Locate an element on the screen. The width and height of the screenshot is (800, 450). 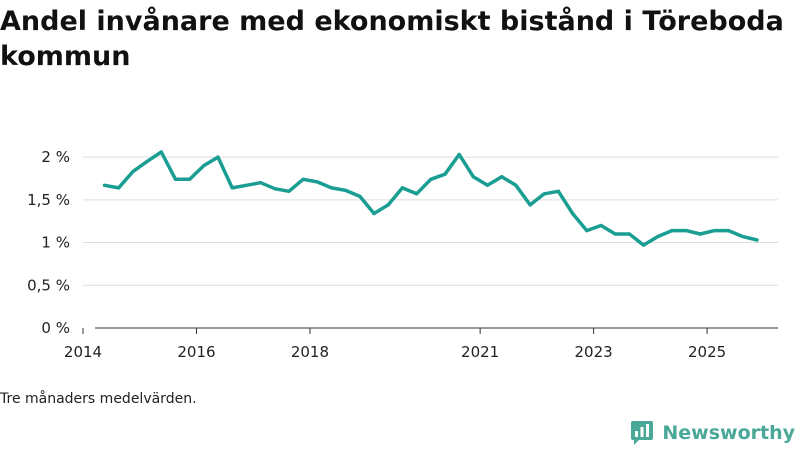
y-tick-label: 1 % is located at coordinates (55, 243).